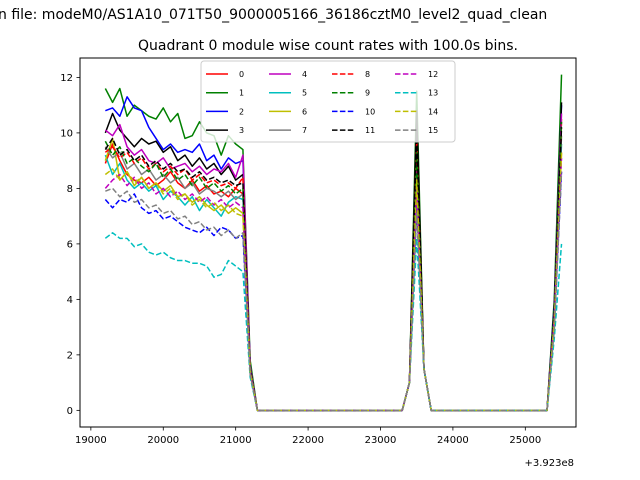 The width and height of the screenshot is (640, 480). Describe the element at coordinates (236, 440) in the screenshot. I see `x-tick-label: 21000` at that location.